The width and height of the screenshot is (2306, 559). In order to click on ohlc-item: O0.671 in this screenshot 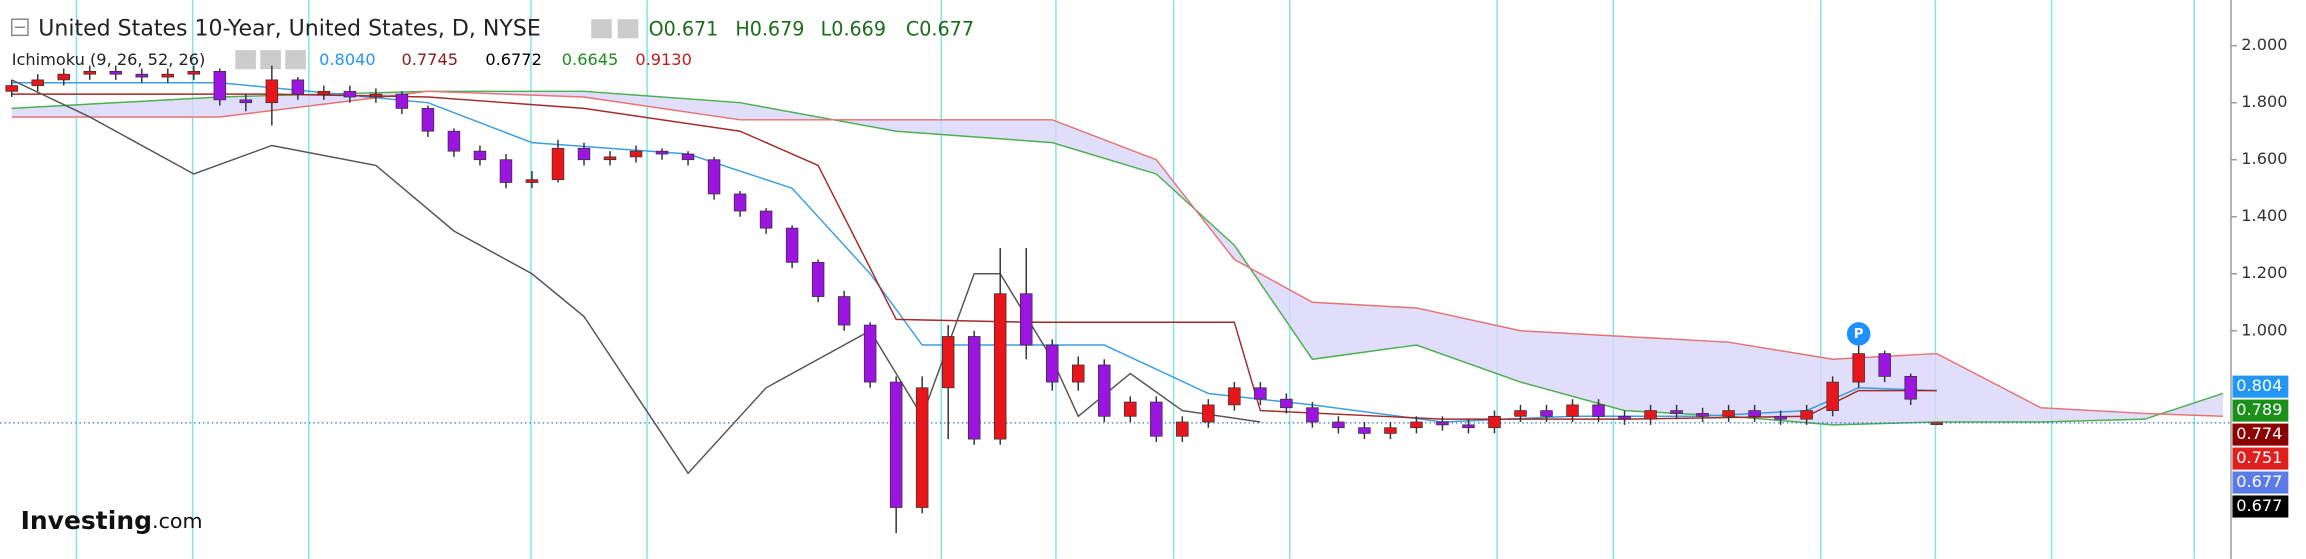, I will do `click(684, 28)`.